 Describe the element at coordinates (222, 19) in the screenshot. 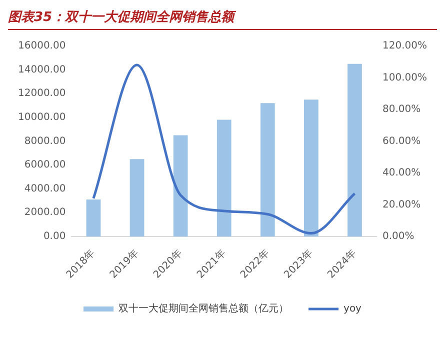

I see `chart-title: 图表35：双十一大促期间全网销售总额` at that location.